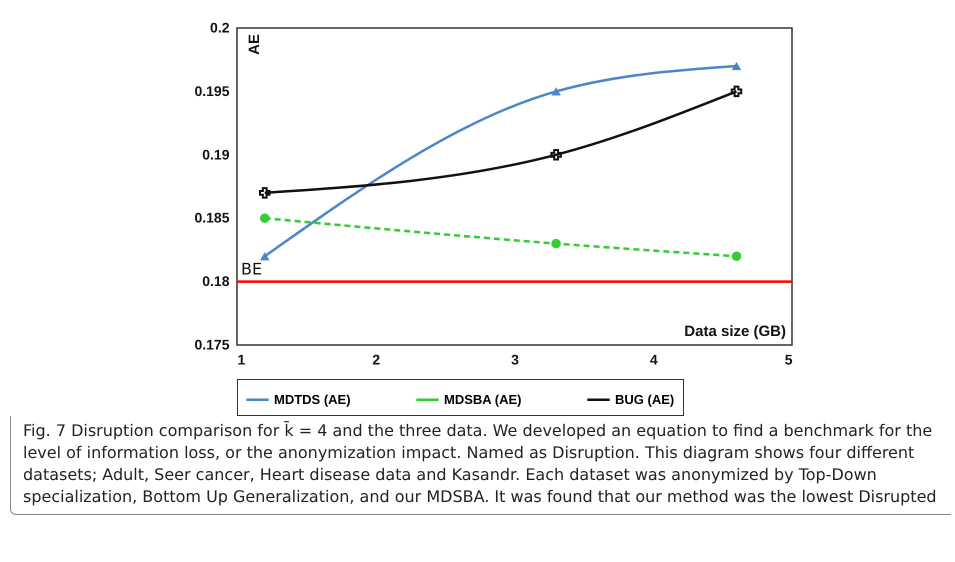  Describe the element at coordinates (644, 399) in the screenshot. I see `legend-label: BUG (AE)` at that location.